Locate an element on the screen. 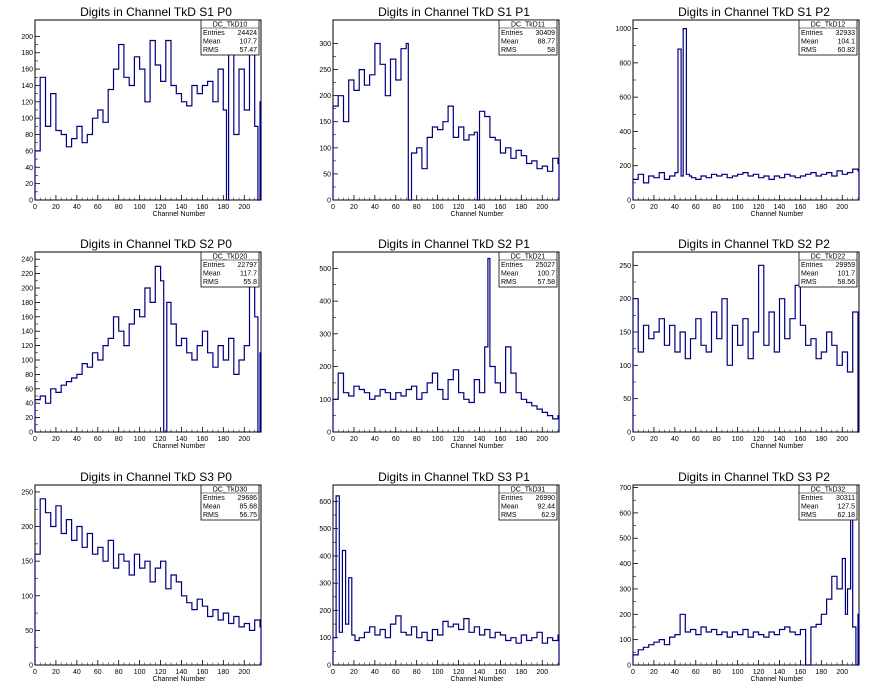  y-tick-label: 500 is located at coordinates (325, 269).